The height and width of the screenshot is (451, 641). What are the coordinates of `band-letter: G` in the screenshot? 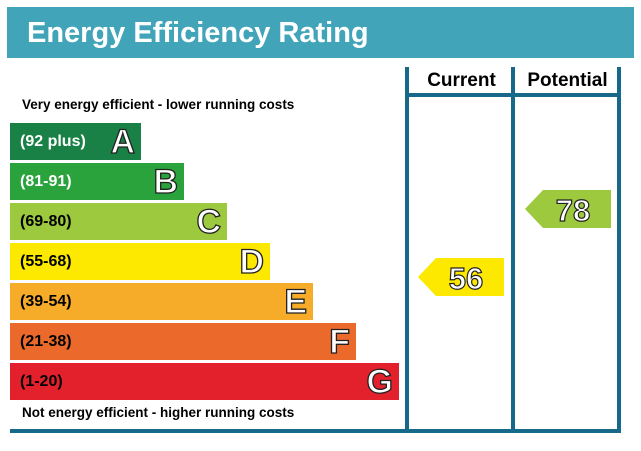 It's located at (380, 381).